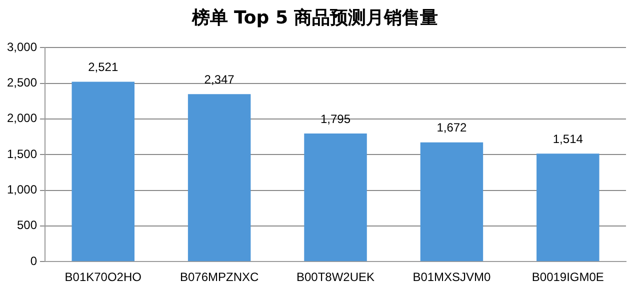  I want to click on y-tick-label: 500, so click(27, 225).